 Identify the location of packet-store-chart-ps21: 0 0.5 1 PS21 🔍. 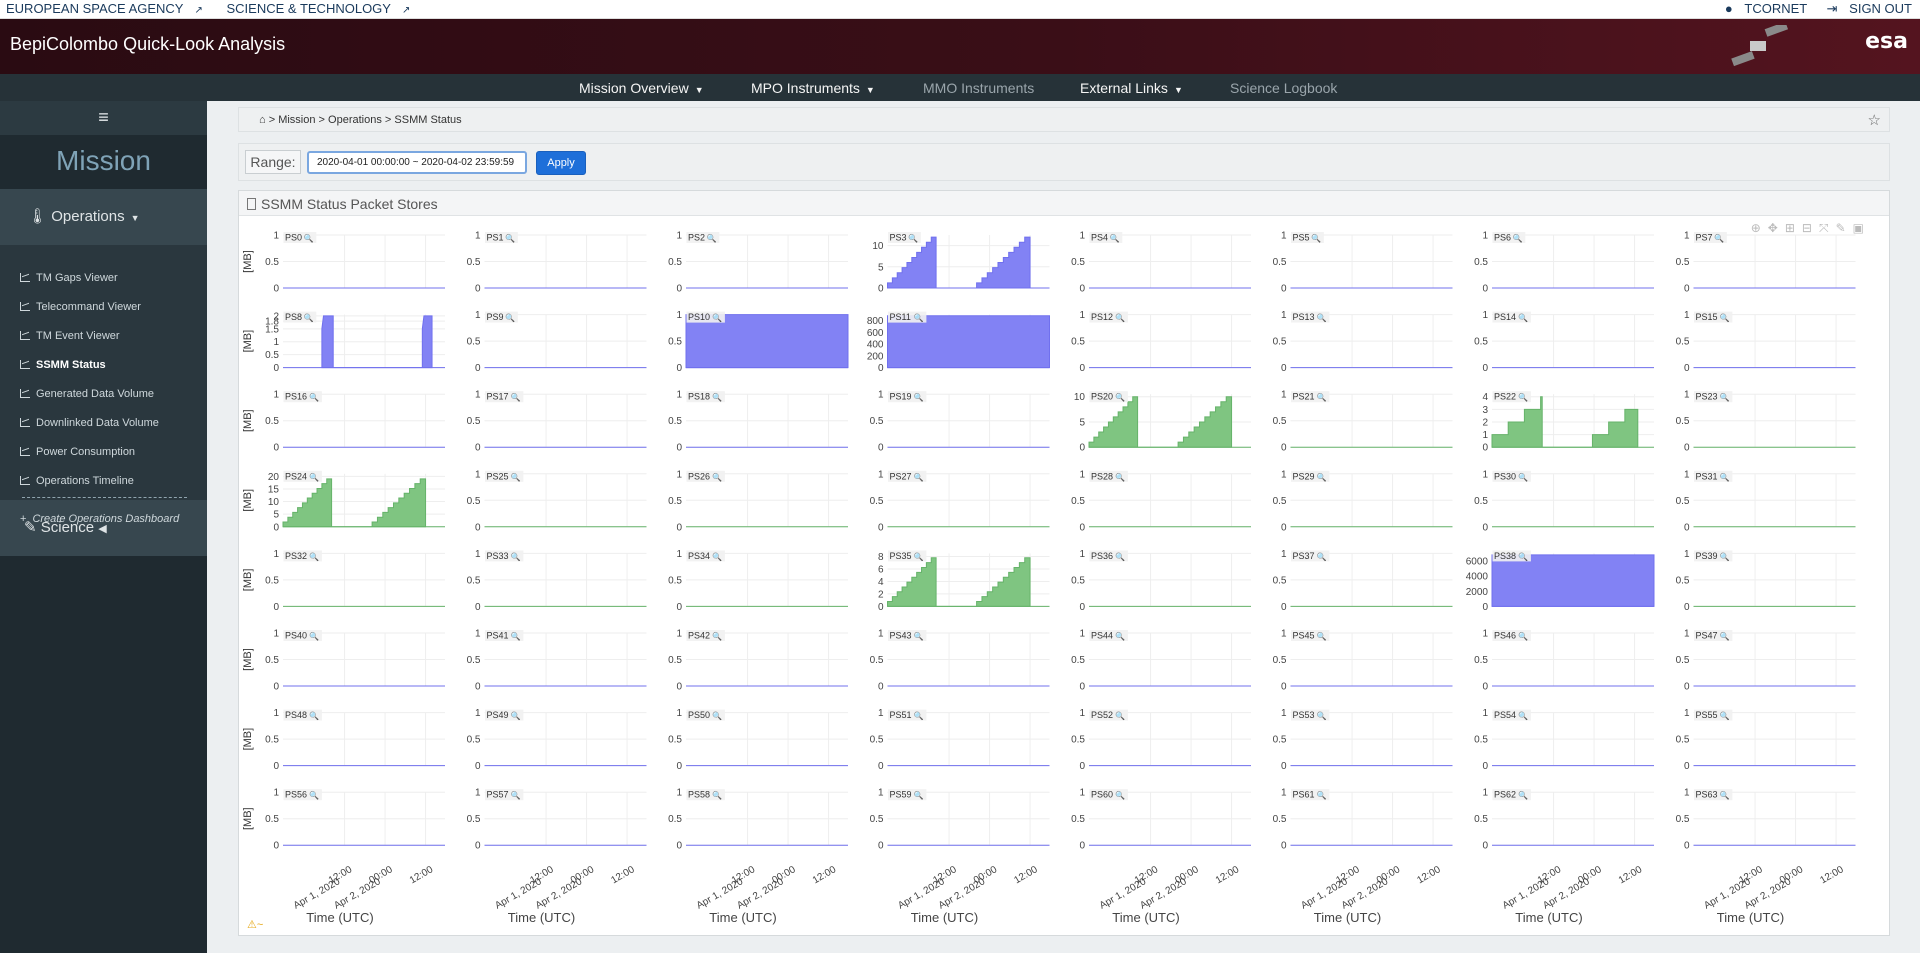
(1363, 422).